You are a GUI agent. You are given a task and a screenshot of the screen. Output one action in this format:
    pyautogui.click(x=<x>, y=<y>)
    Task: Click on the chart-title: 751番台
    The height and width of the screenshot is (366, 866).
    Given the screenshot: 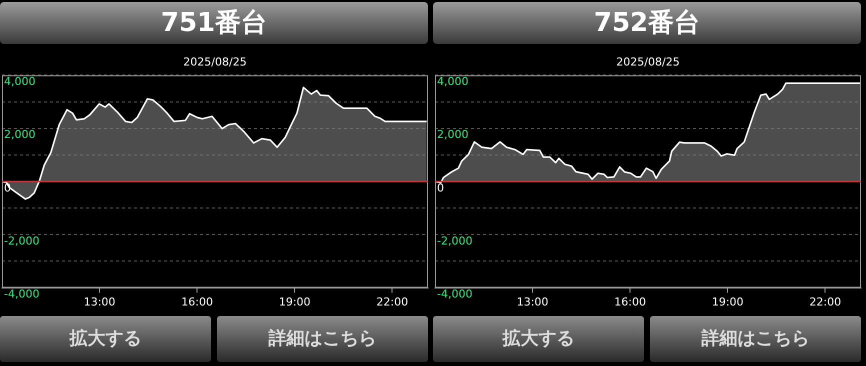 What is the action you would take?
    pyautogui.click(x=214, y=23)
    